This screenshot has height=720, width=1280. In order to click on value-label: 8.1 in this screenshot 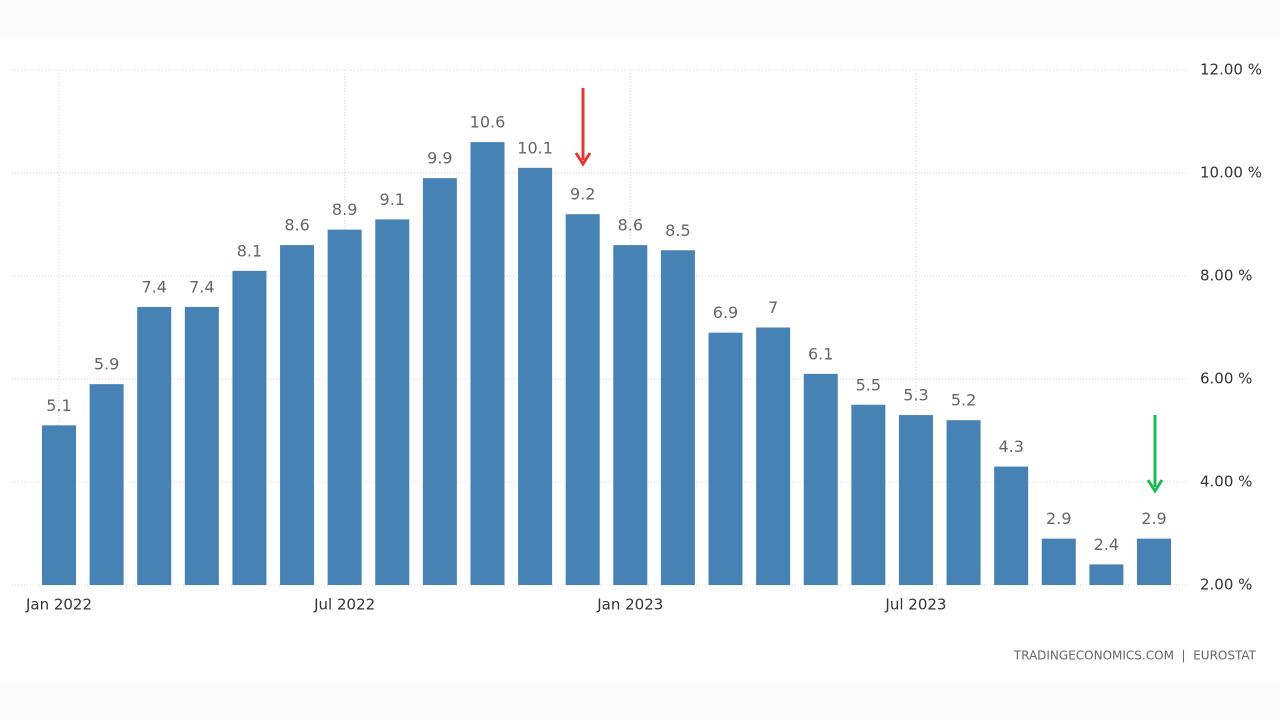, I will do `click(249, 250)`.